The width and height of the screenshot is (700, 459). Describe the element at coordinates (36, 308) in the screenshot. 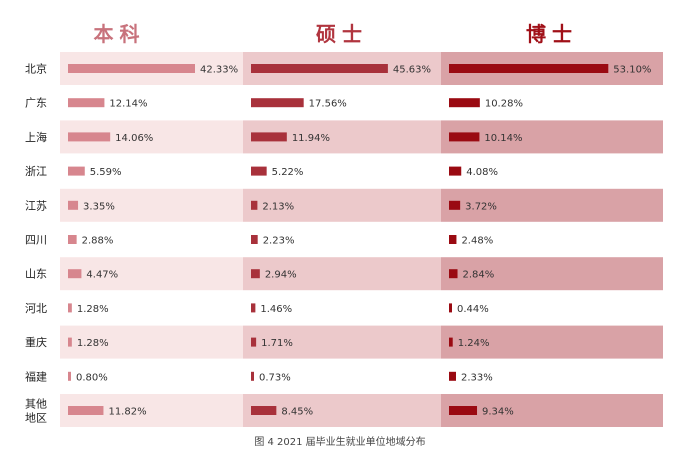

I see `category-label: 河北` at that location.